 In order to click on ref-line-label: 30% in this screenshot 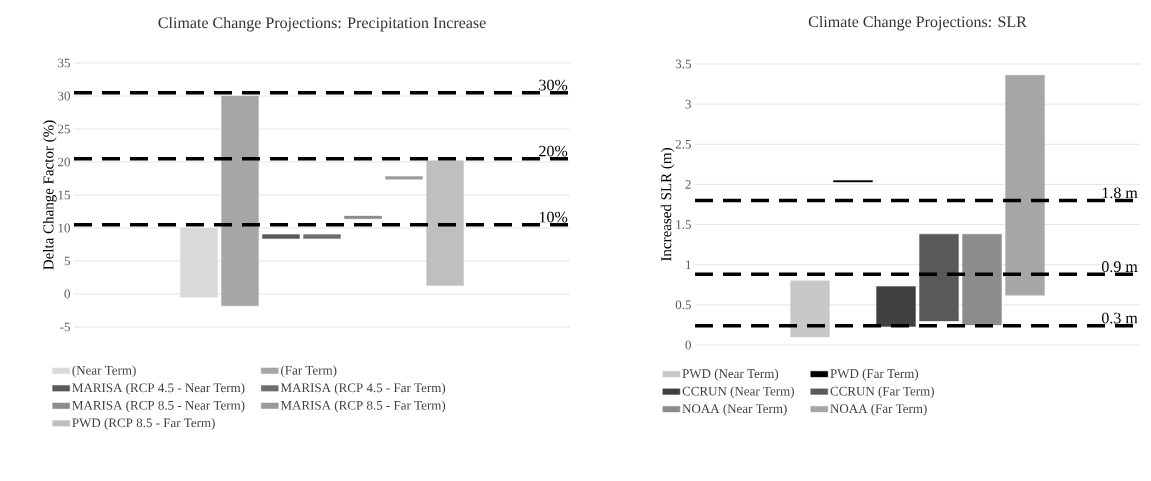, I will do `click(553, 85)`.